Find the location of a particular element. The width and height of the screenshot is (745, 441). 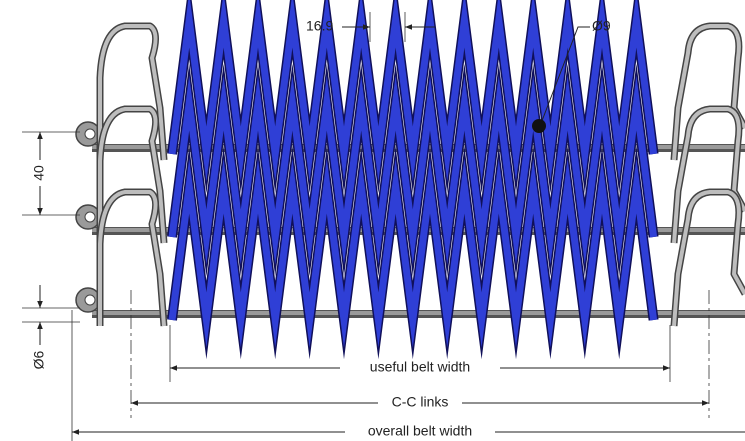

overall-width-label: overall belt width is located at coordinates (420, 431).